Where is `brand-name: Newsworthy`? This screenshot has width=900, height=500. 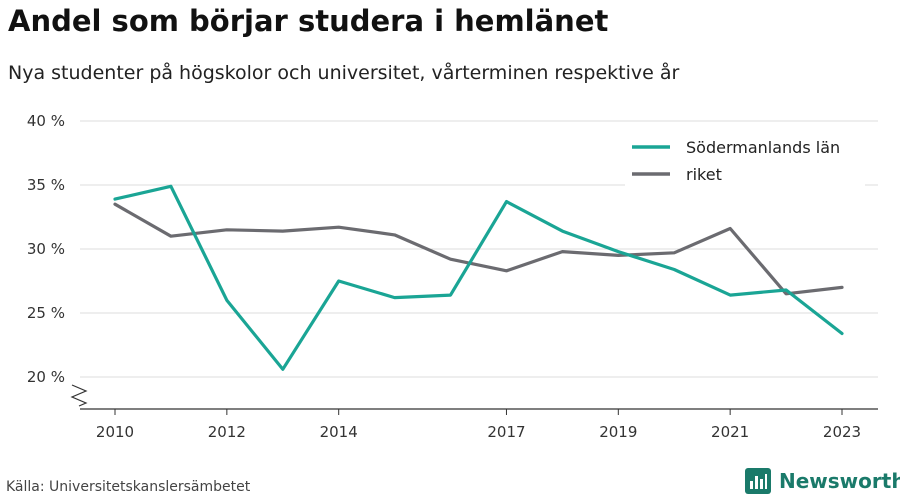
brand-name: Newsworthy is located at coordinates (839, 481).